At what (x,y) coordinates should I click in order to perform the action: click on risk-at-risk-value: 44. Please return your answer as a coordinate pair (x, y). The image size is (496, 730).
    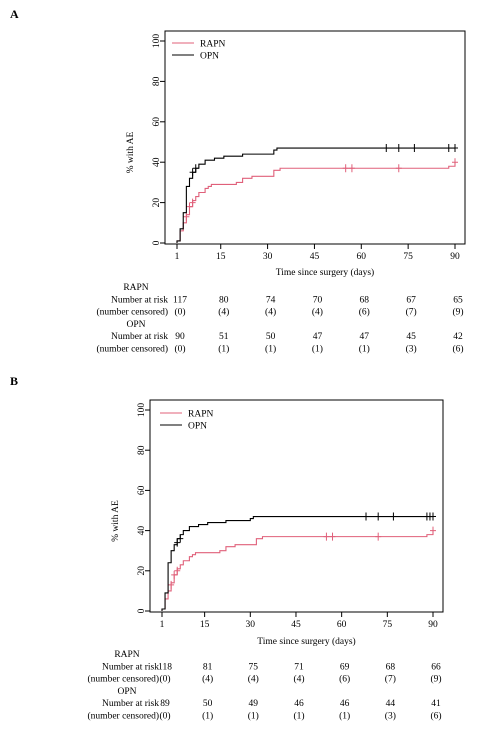
    Looking at the image, I should click on (391, 704).